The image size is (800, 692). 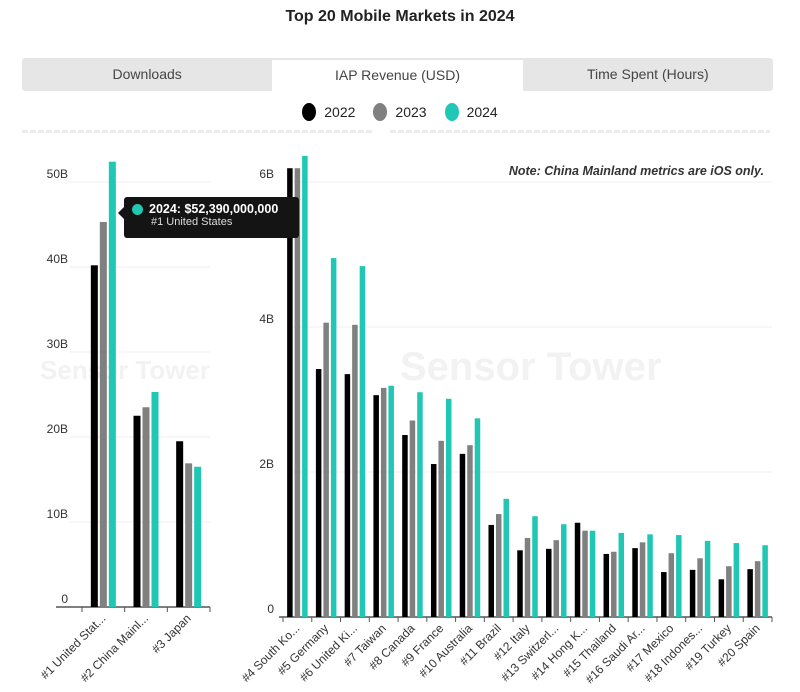 I want to click on legend-item-2022: 2022, so click(x=328, y=112).